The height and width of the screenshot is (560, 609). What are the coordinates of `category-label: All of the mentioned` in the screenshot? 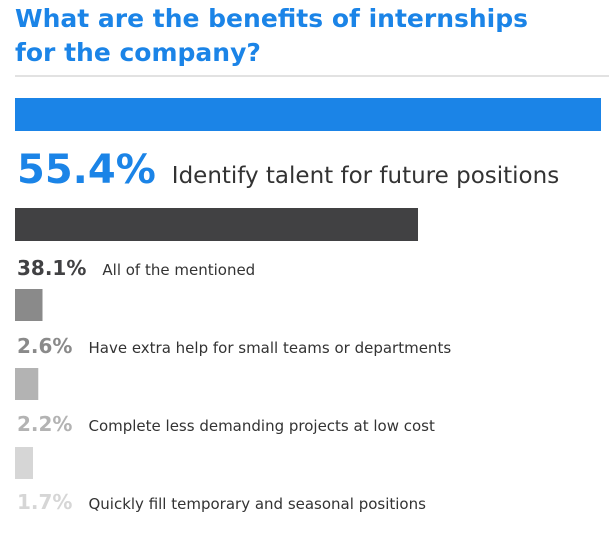 It's located at (178, 270).